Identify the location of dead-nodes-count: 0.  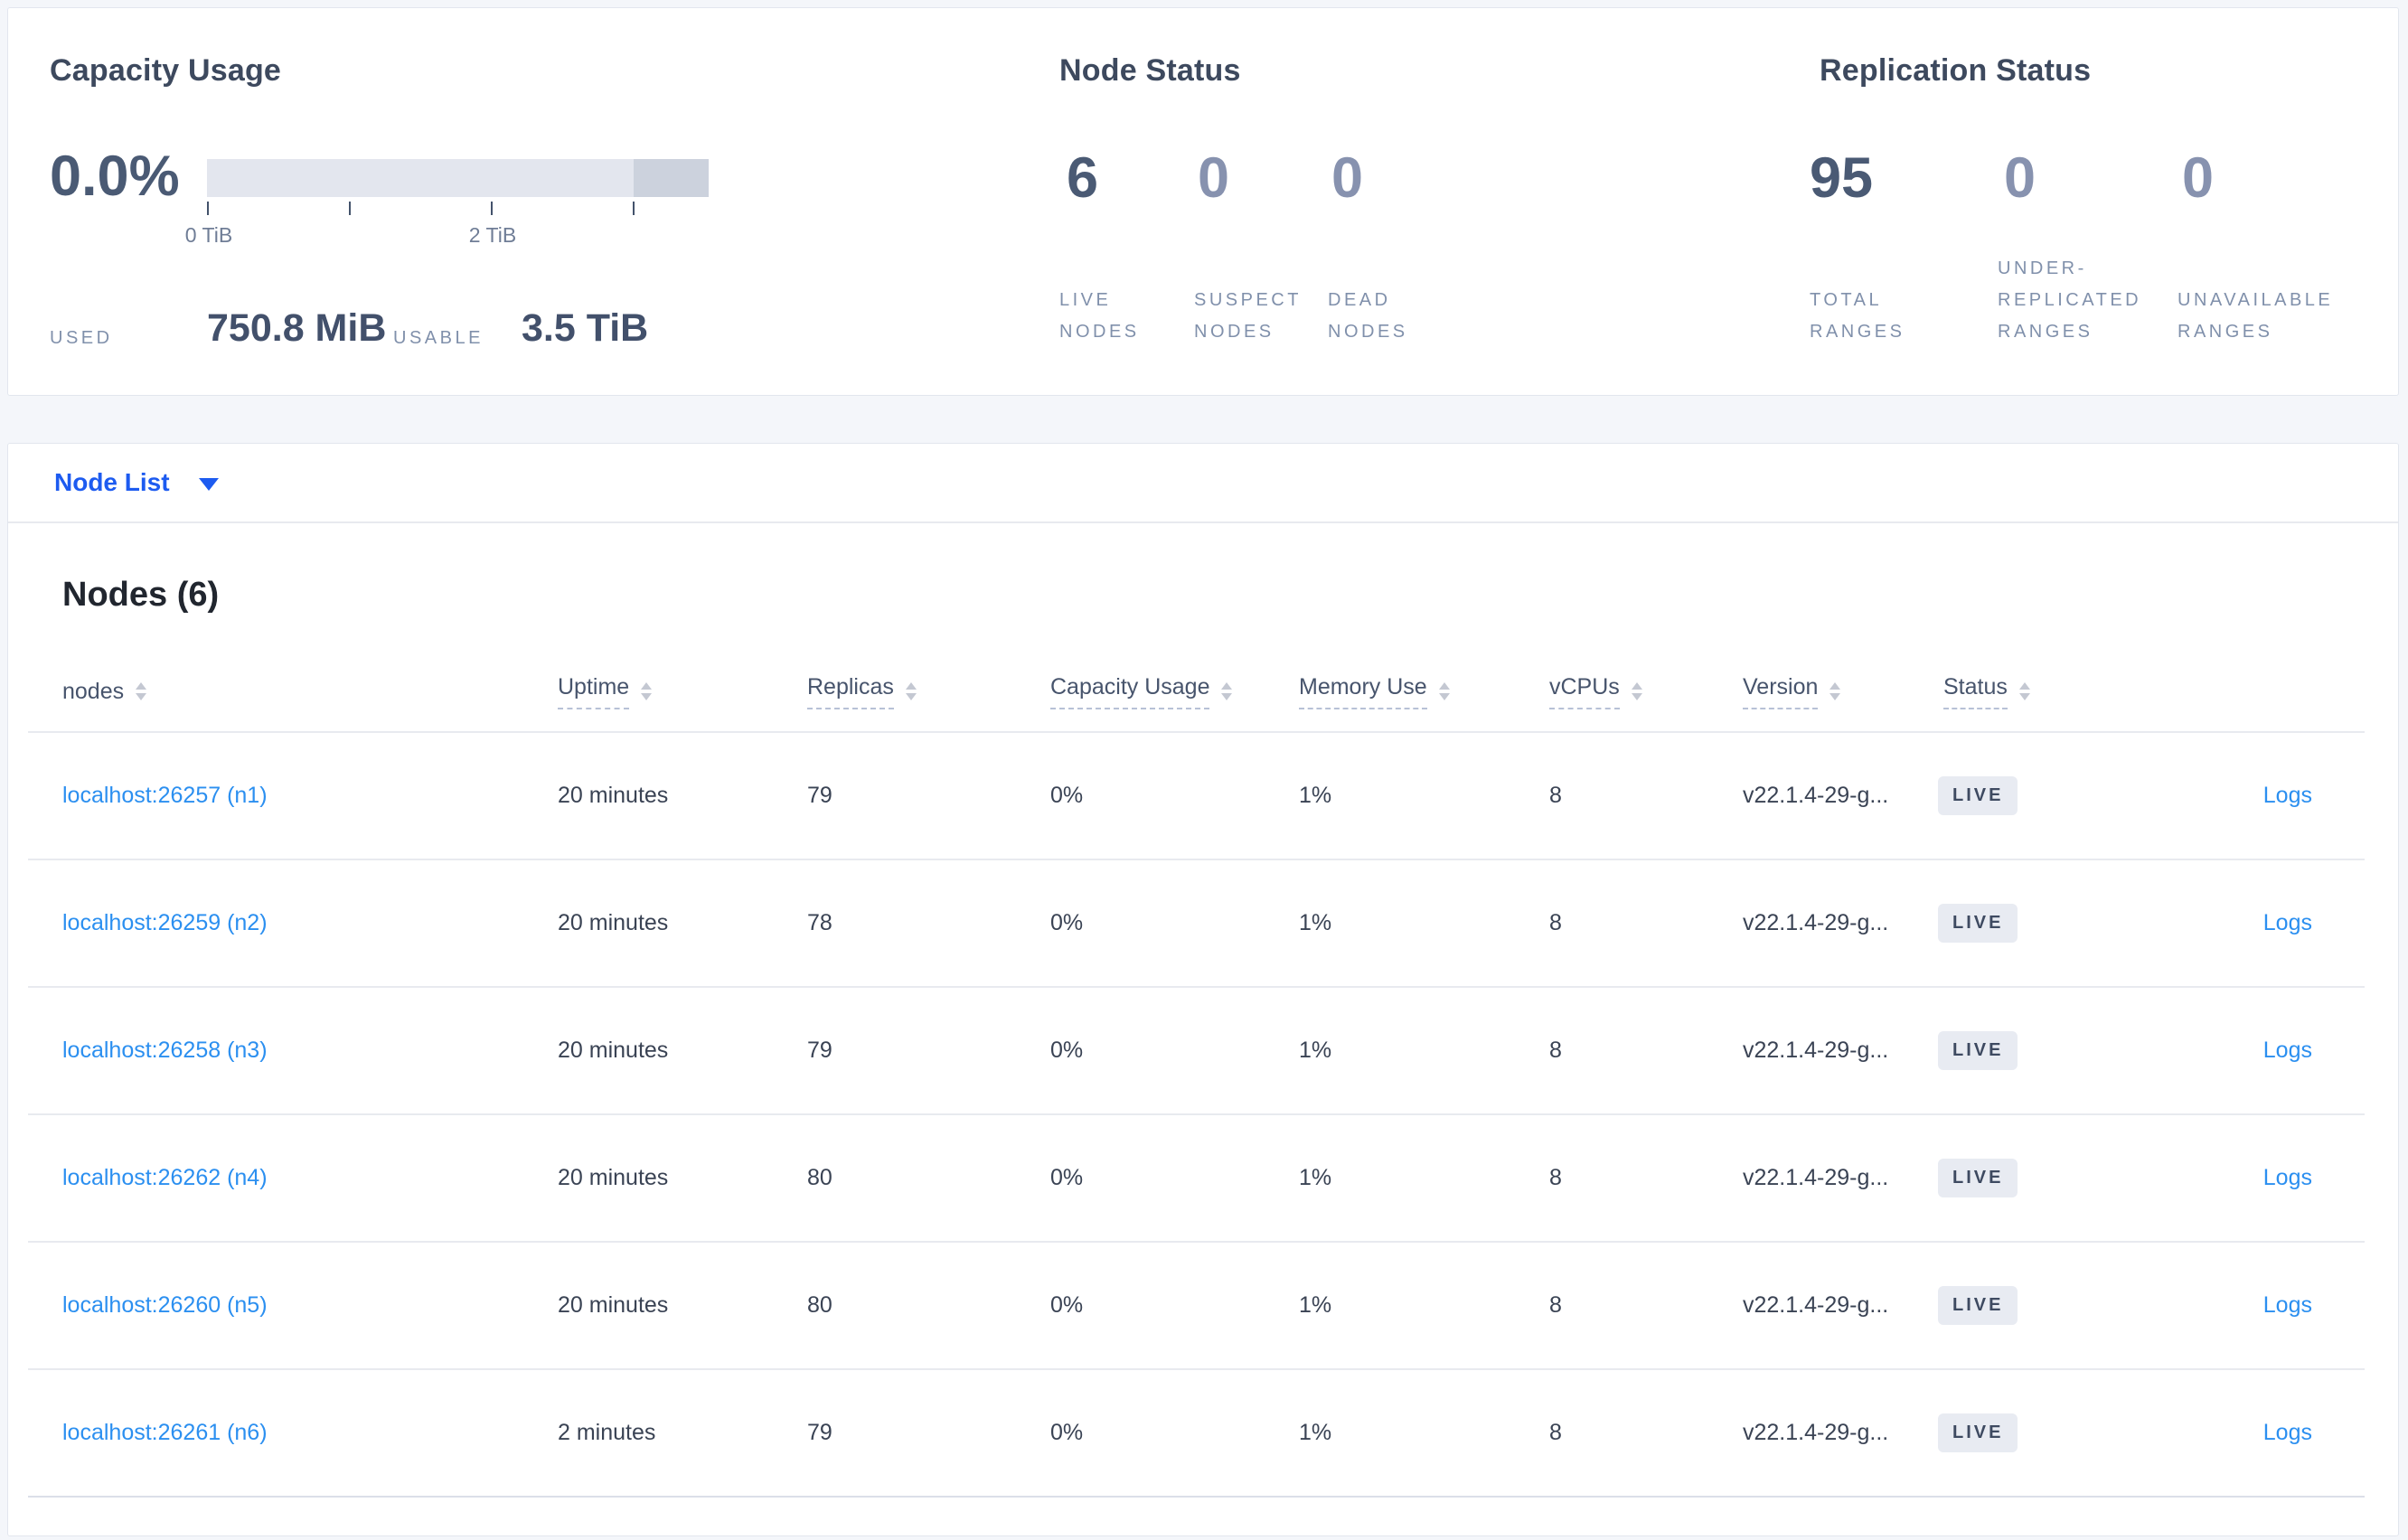
(1347, 178).